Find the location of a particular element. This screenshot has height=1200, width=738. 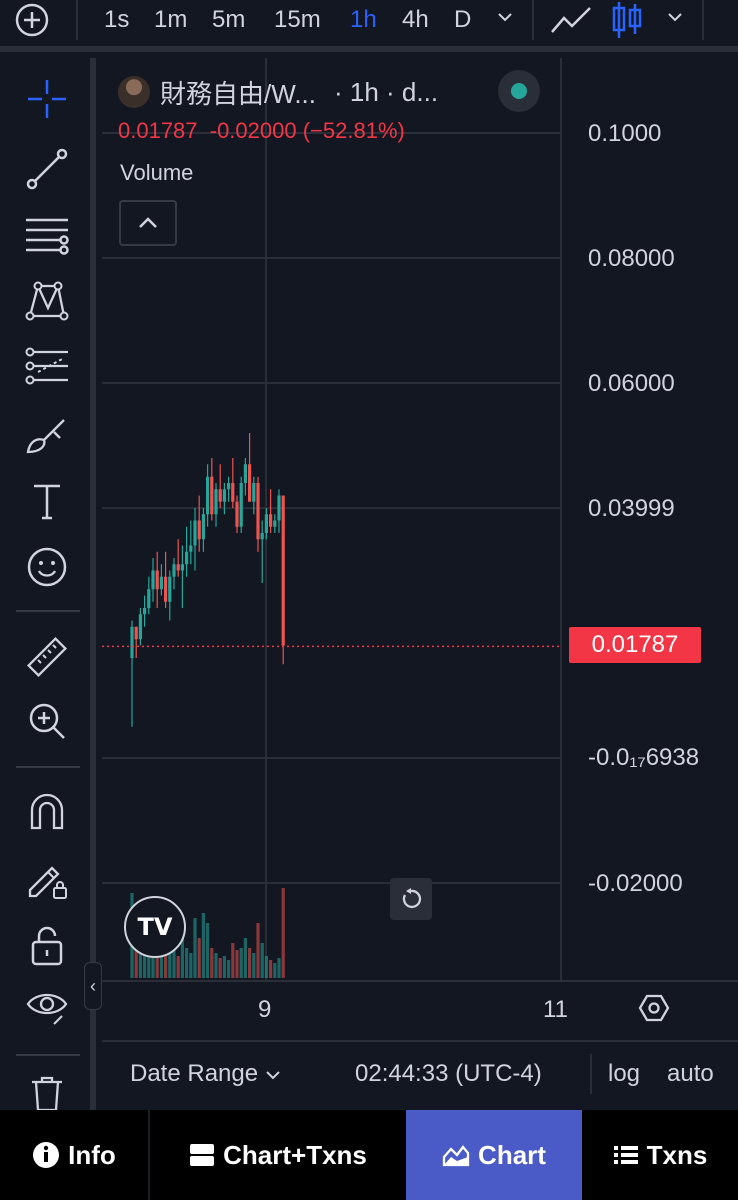

lock-drawings-tool is located at coordinates (47, 879).